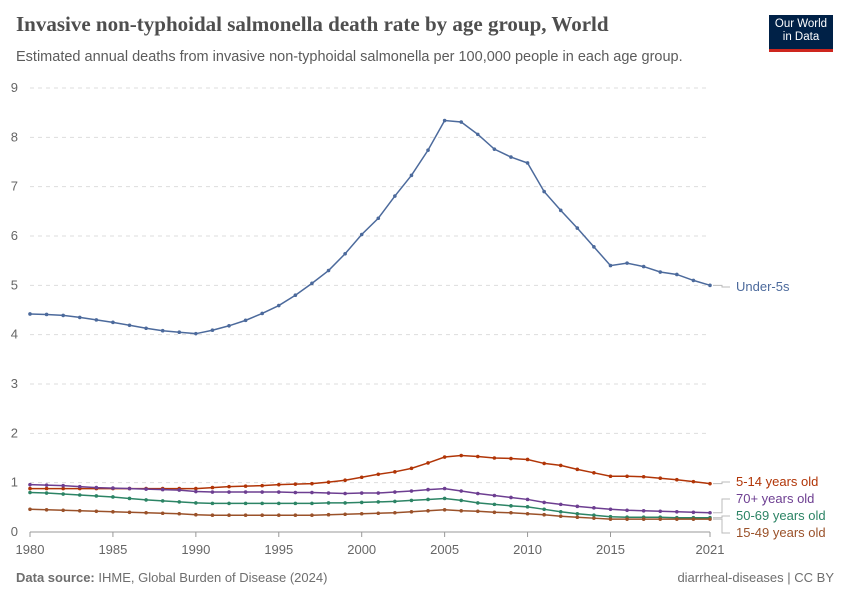 The image size is (850, 600). Describe the element at coordinates (527, 549) in the screenshot. I see `x-tick-label: 2010` at that location.